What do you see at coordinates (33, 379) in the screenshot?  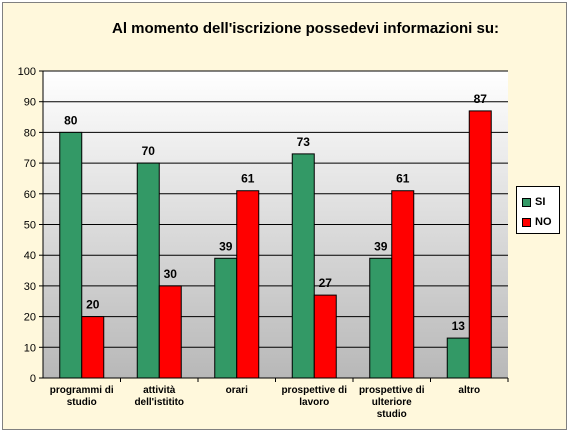 I see `y-tick-label: 0` at bounding box center [33, 379].